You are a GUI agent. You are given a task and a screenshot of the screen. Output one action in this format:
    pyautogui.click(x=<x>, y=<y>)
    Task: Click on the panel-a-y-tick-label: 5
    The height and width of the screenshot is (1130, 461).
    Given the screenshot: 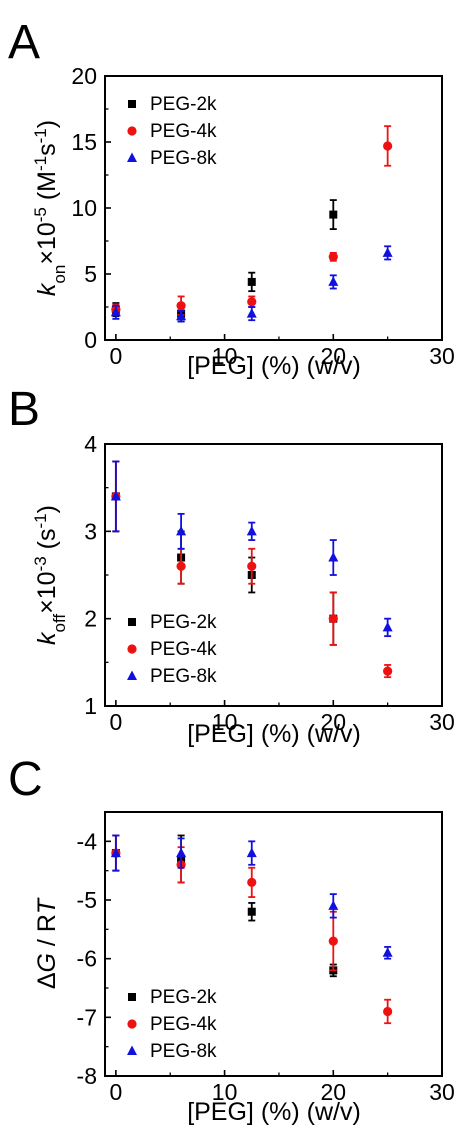 What is the action you would take?
    pyautogui.click(x=90, y=274)
    